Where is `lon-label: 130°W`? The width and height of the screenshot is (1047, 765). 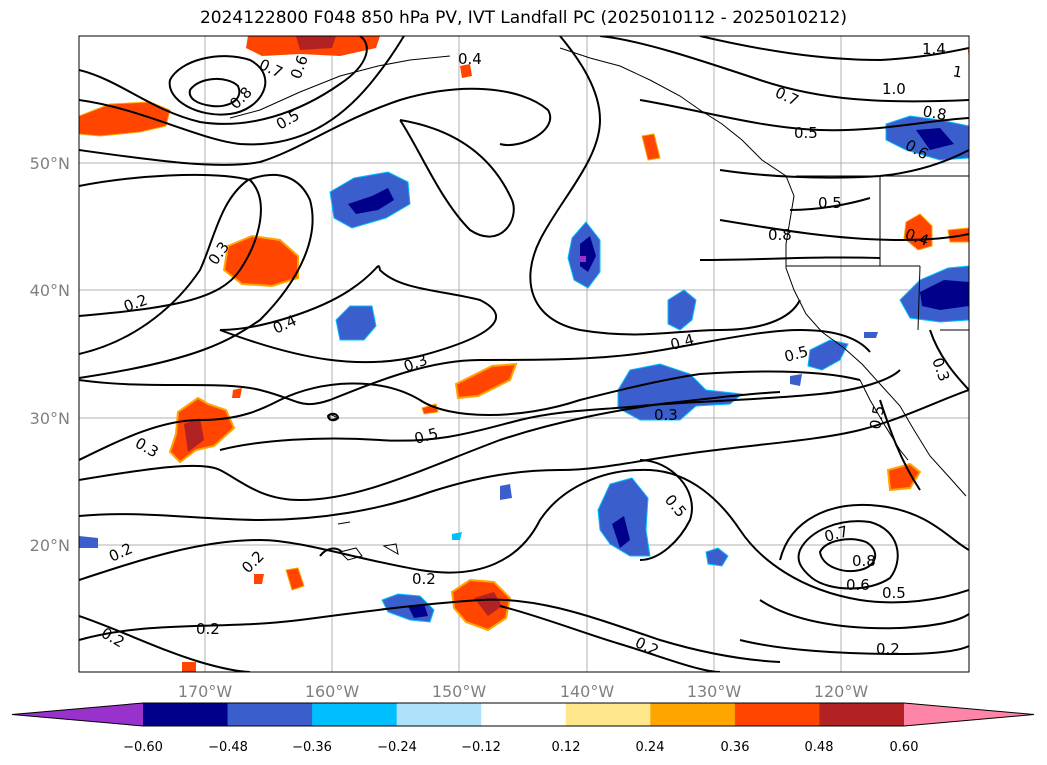
lon-label: 130°W is located at coordinates (714, 691).